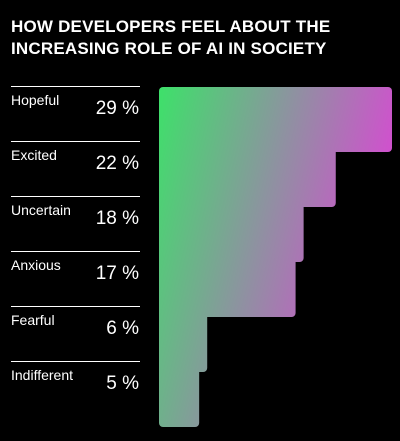 This screenshot has height=441, width=400. I want to click on value-label-anxious: 17 %, so click(117, 273).